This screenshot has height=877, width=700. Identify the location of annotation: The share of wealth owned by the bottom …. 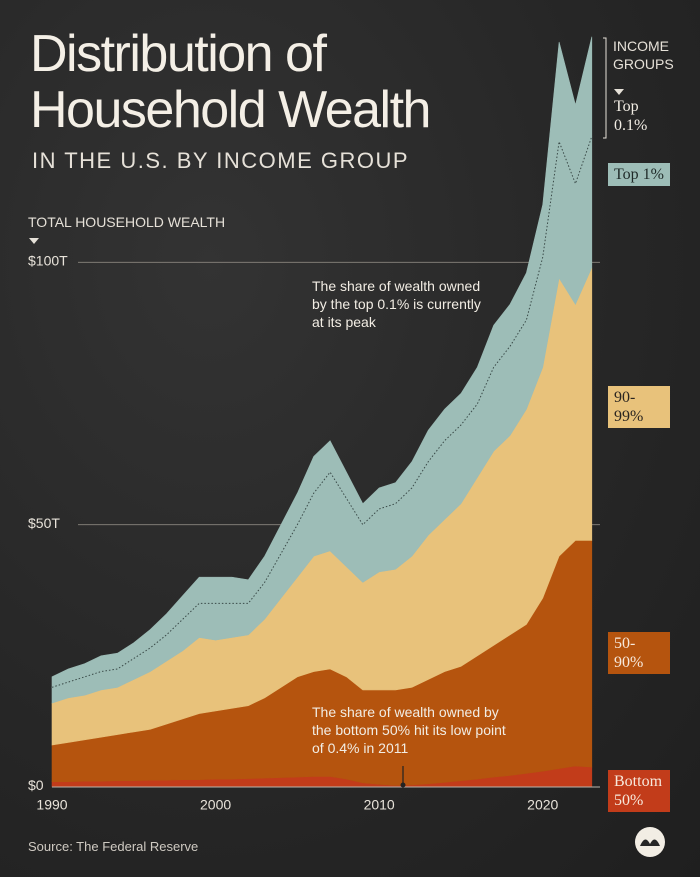
(409, 730).